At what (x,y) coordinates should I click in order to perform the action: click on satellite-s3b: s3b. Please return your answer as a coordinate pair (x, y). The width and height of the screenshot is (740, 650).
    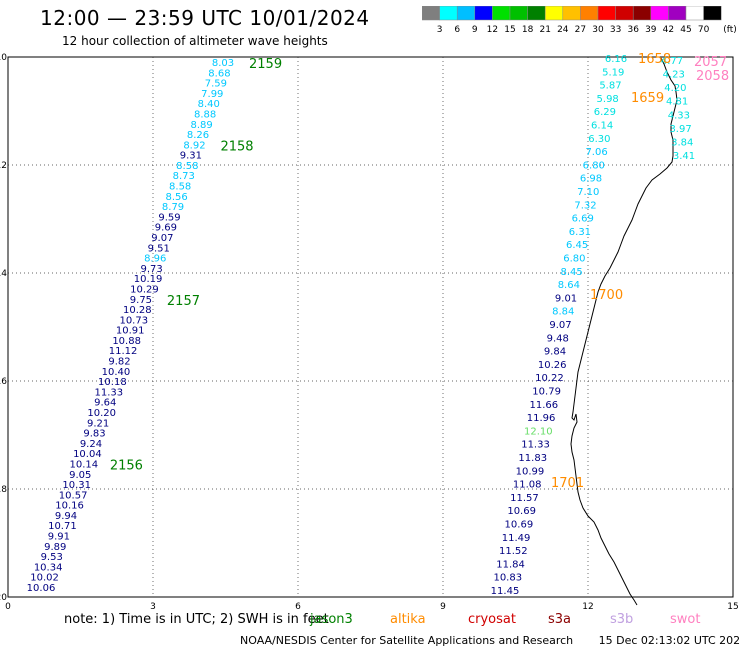
    Looking at the image, I should click on (622, 619).